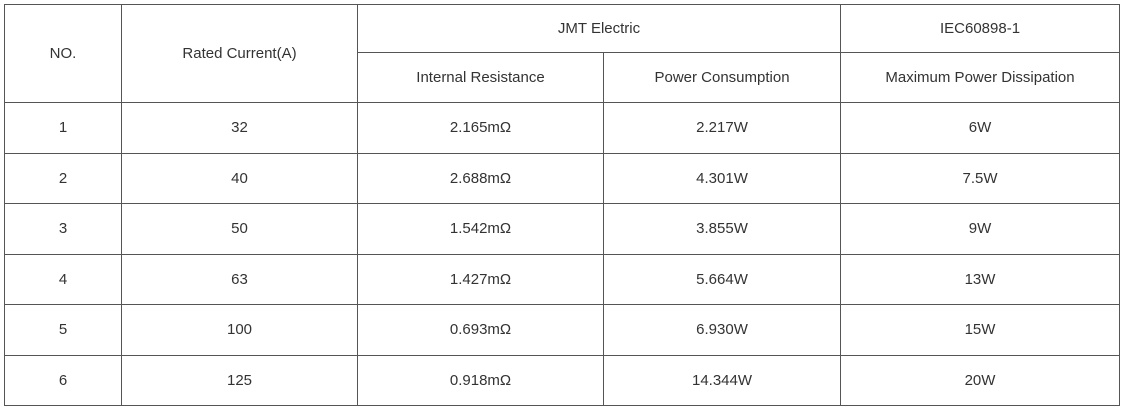  I want to click on cell: 2.688mΩ, so click(480, 178).